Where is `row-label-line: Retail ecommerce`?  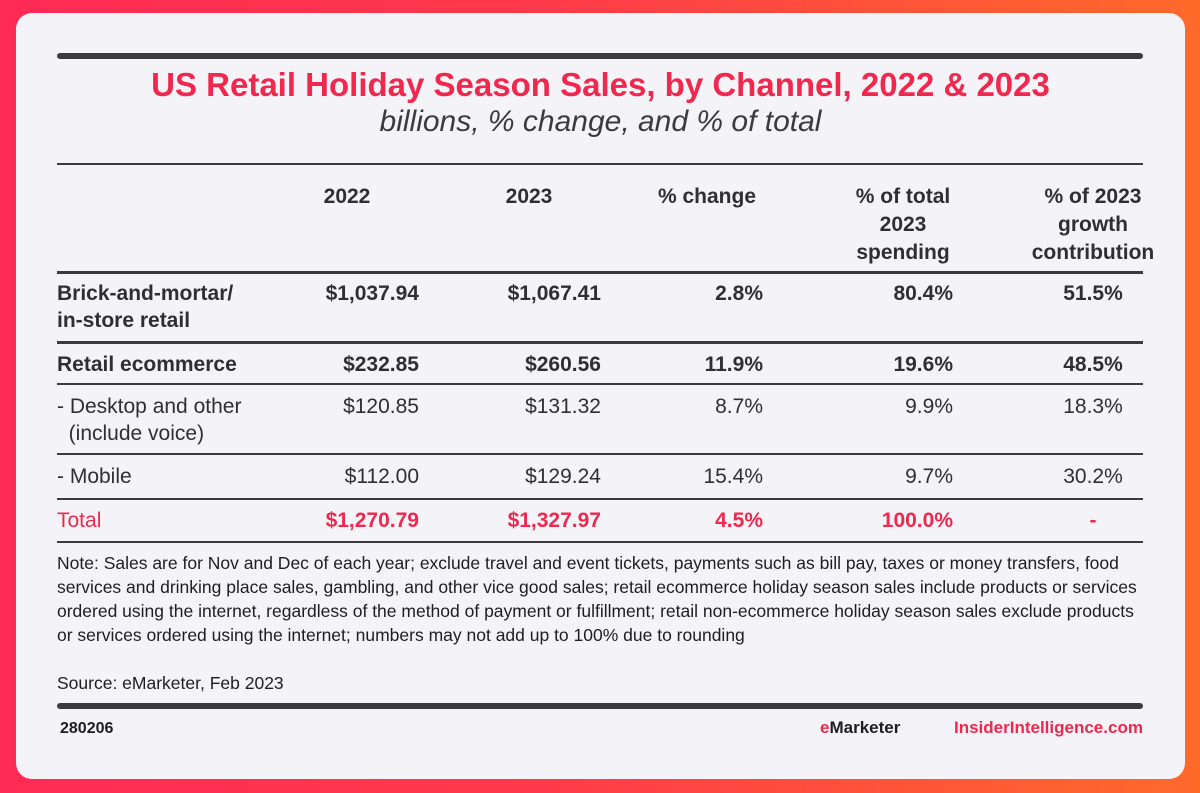 row-label-line: Retail ecommerce is located at coordinates (147, 364).